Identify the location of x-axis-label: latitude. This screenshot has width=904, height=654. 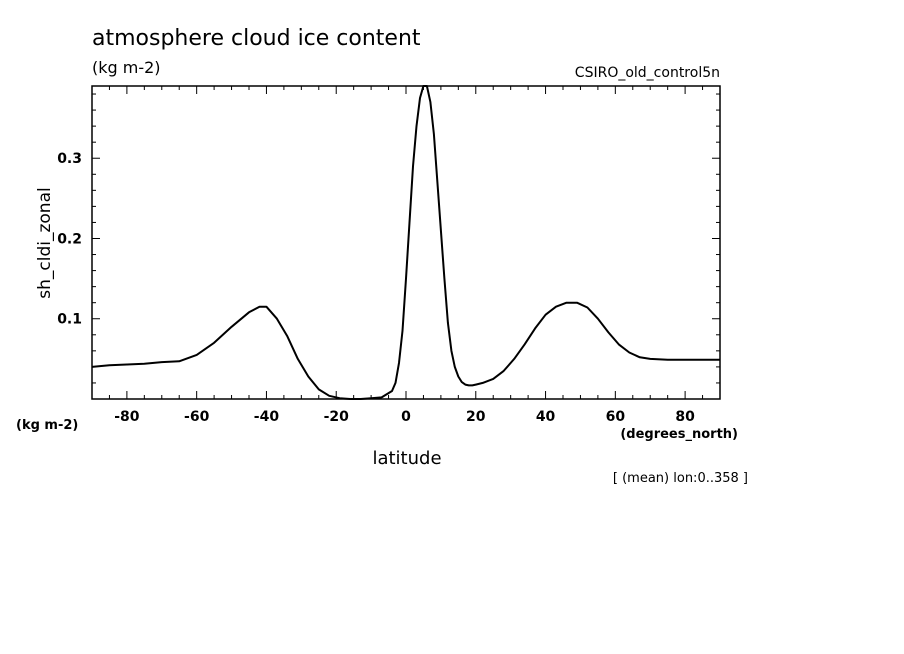
(406, 458).